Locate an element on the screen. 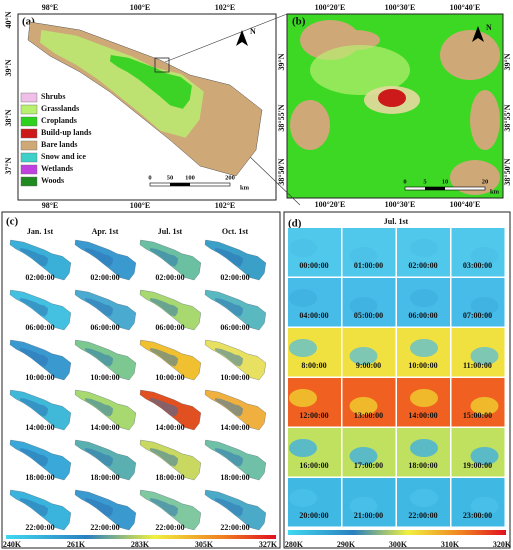 This screenshot has width=513, height=550. time-label: 07:00:00 is located at coordinates (477, 315).